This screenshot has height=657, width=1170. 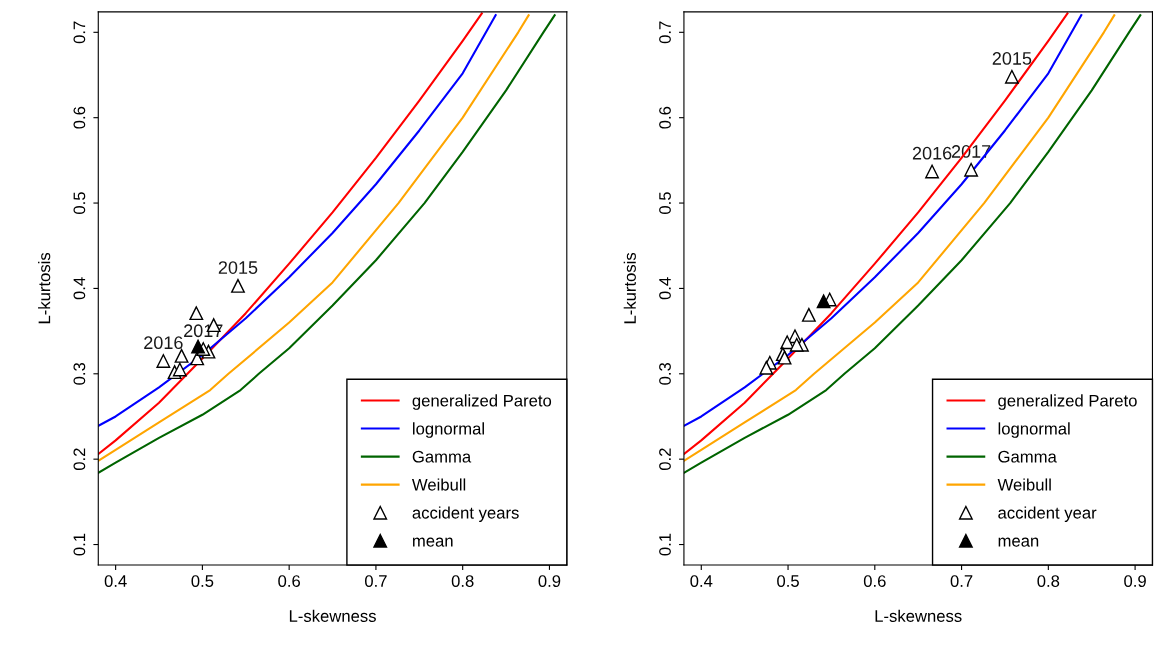 What do you see at coordinates (1047, 514) in the screenshot?
I see `legend-label: accident year` at bounding box center [1047, 514].